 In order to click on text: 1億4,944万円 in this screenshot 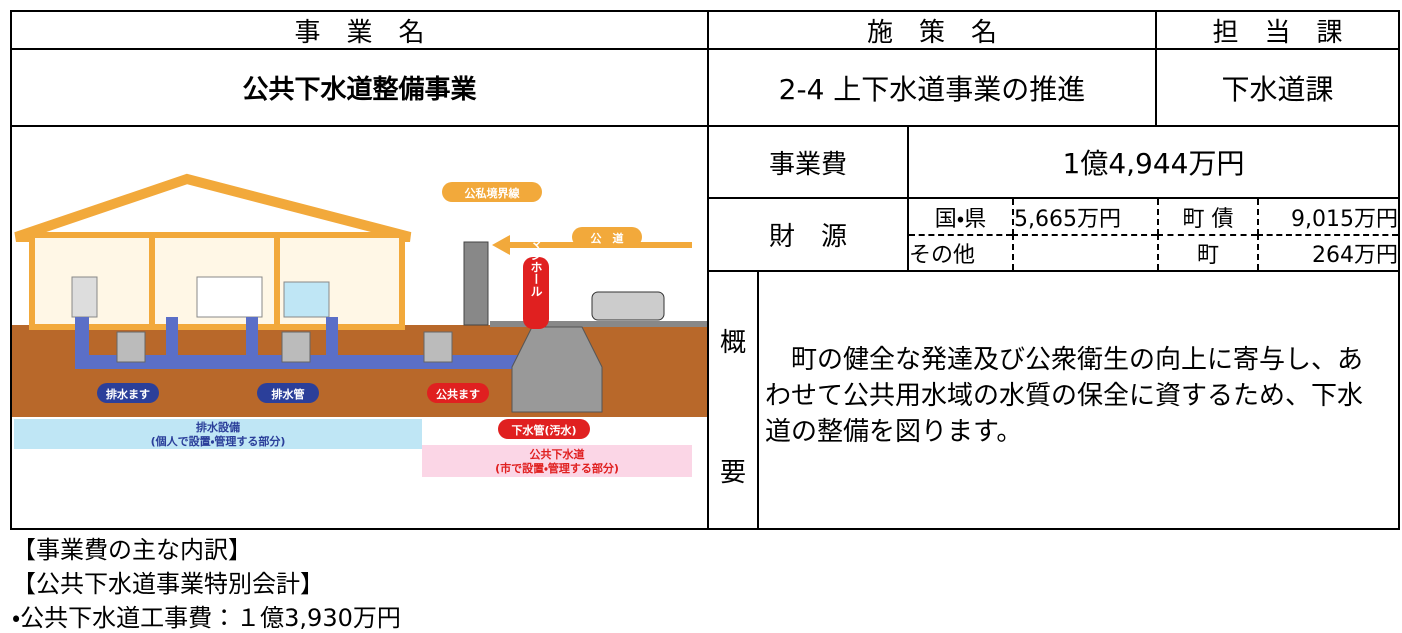, I will do `click(1153, 163)`.